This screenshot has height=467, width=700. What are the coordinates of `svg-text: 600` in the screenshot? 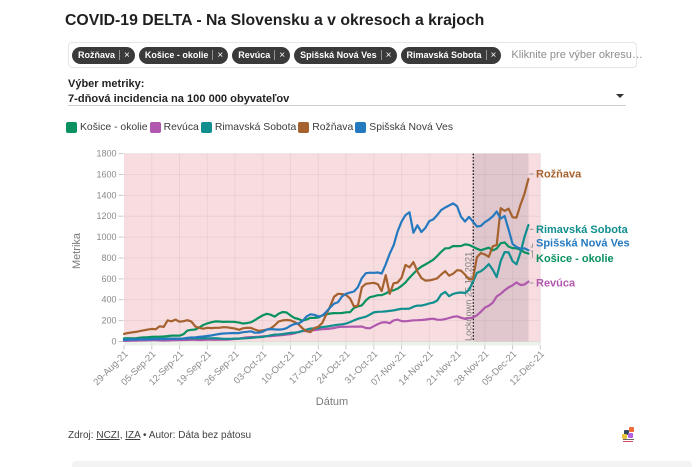 It's located at (108, 279).